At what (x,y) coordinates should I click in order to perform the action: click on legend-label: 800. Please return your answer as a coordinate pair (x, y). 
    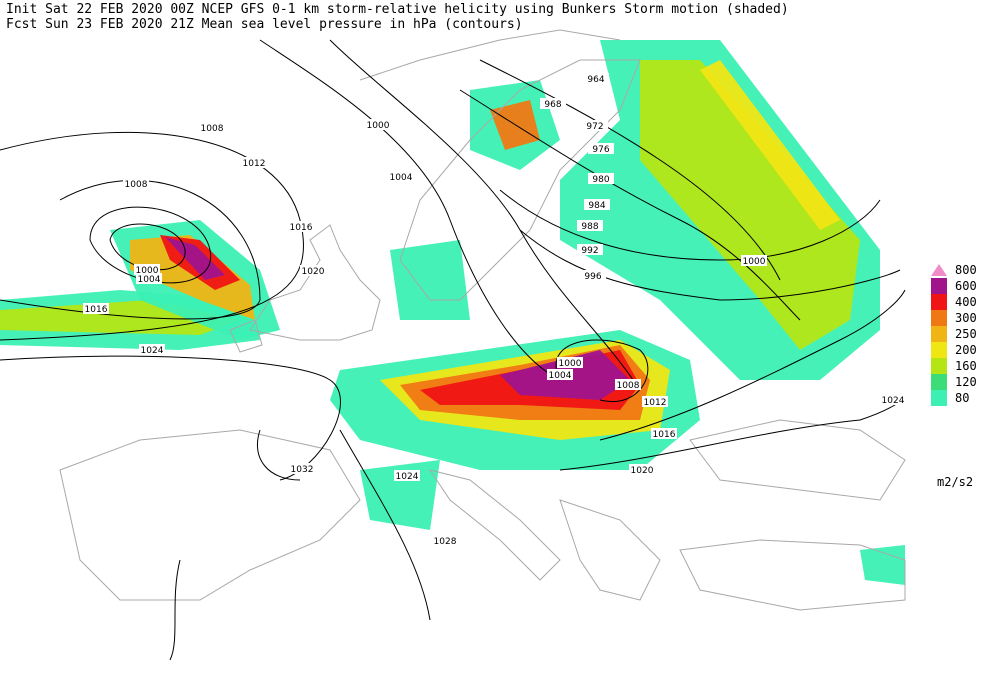
    Looking at the image, I should click on (966, 270).